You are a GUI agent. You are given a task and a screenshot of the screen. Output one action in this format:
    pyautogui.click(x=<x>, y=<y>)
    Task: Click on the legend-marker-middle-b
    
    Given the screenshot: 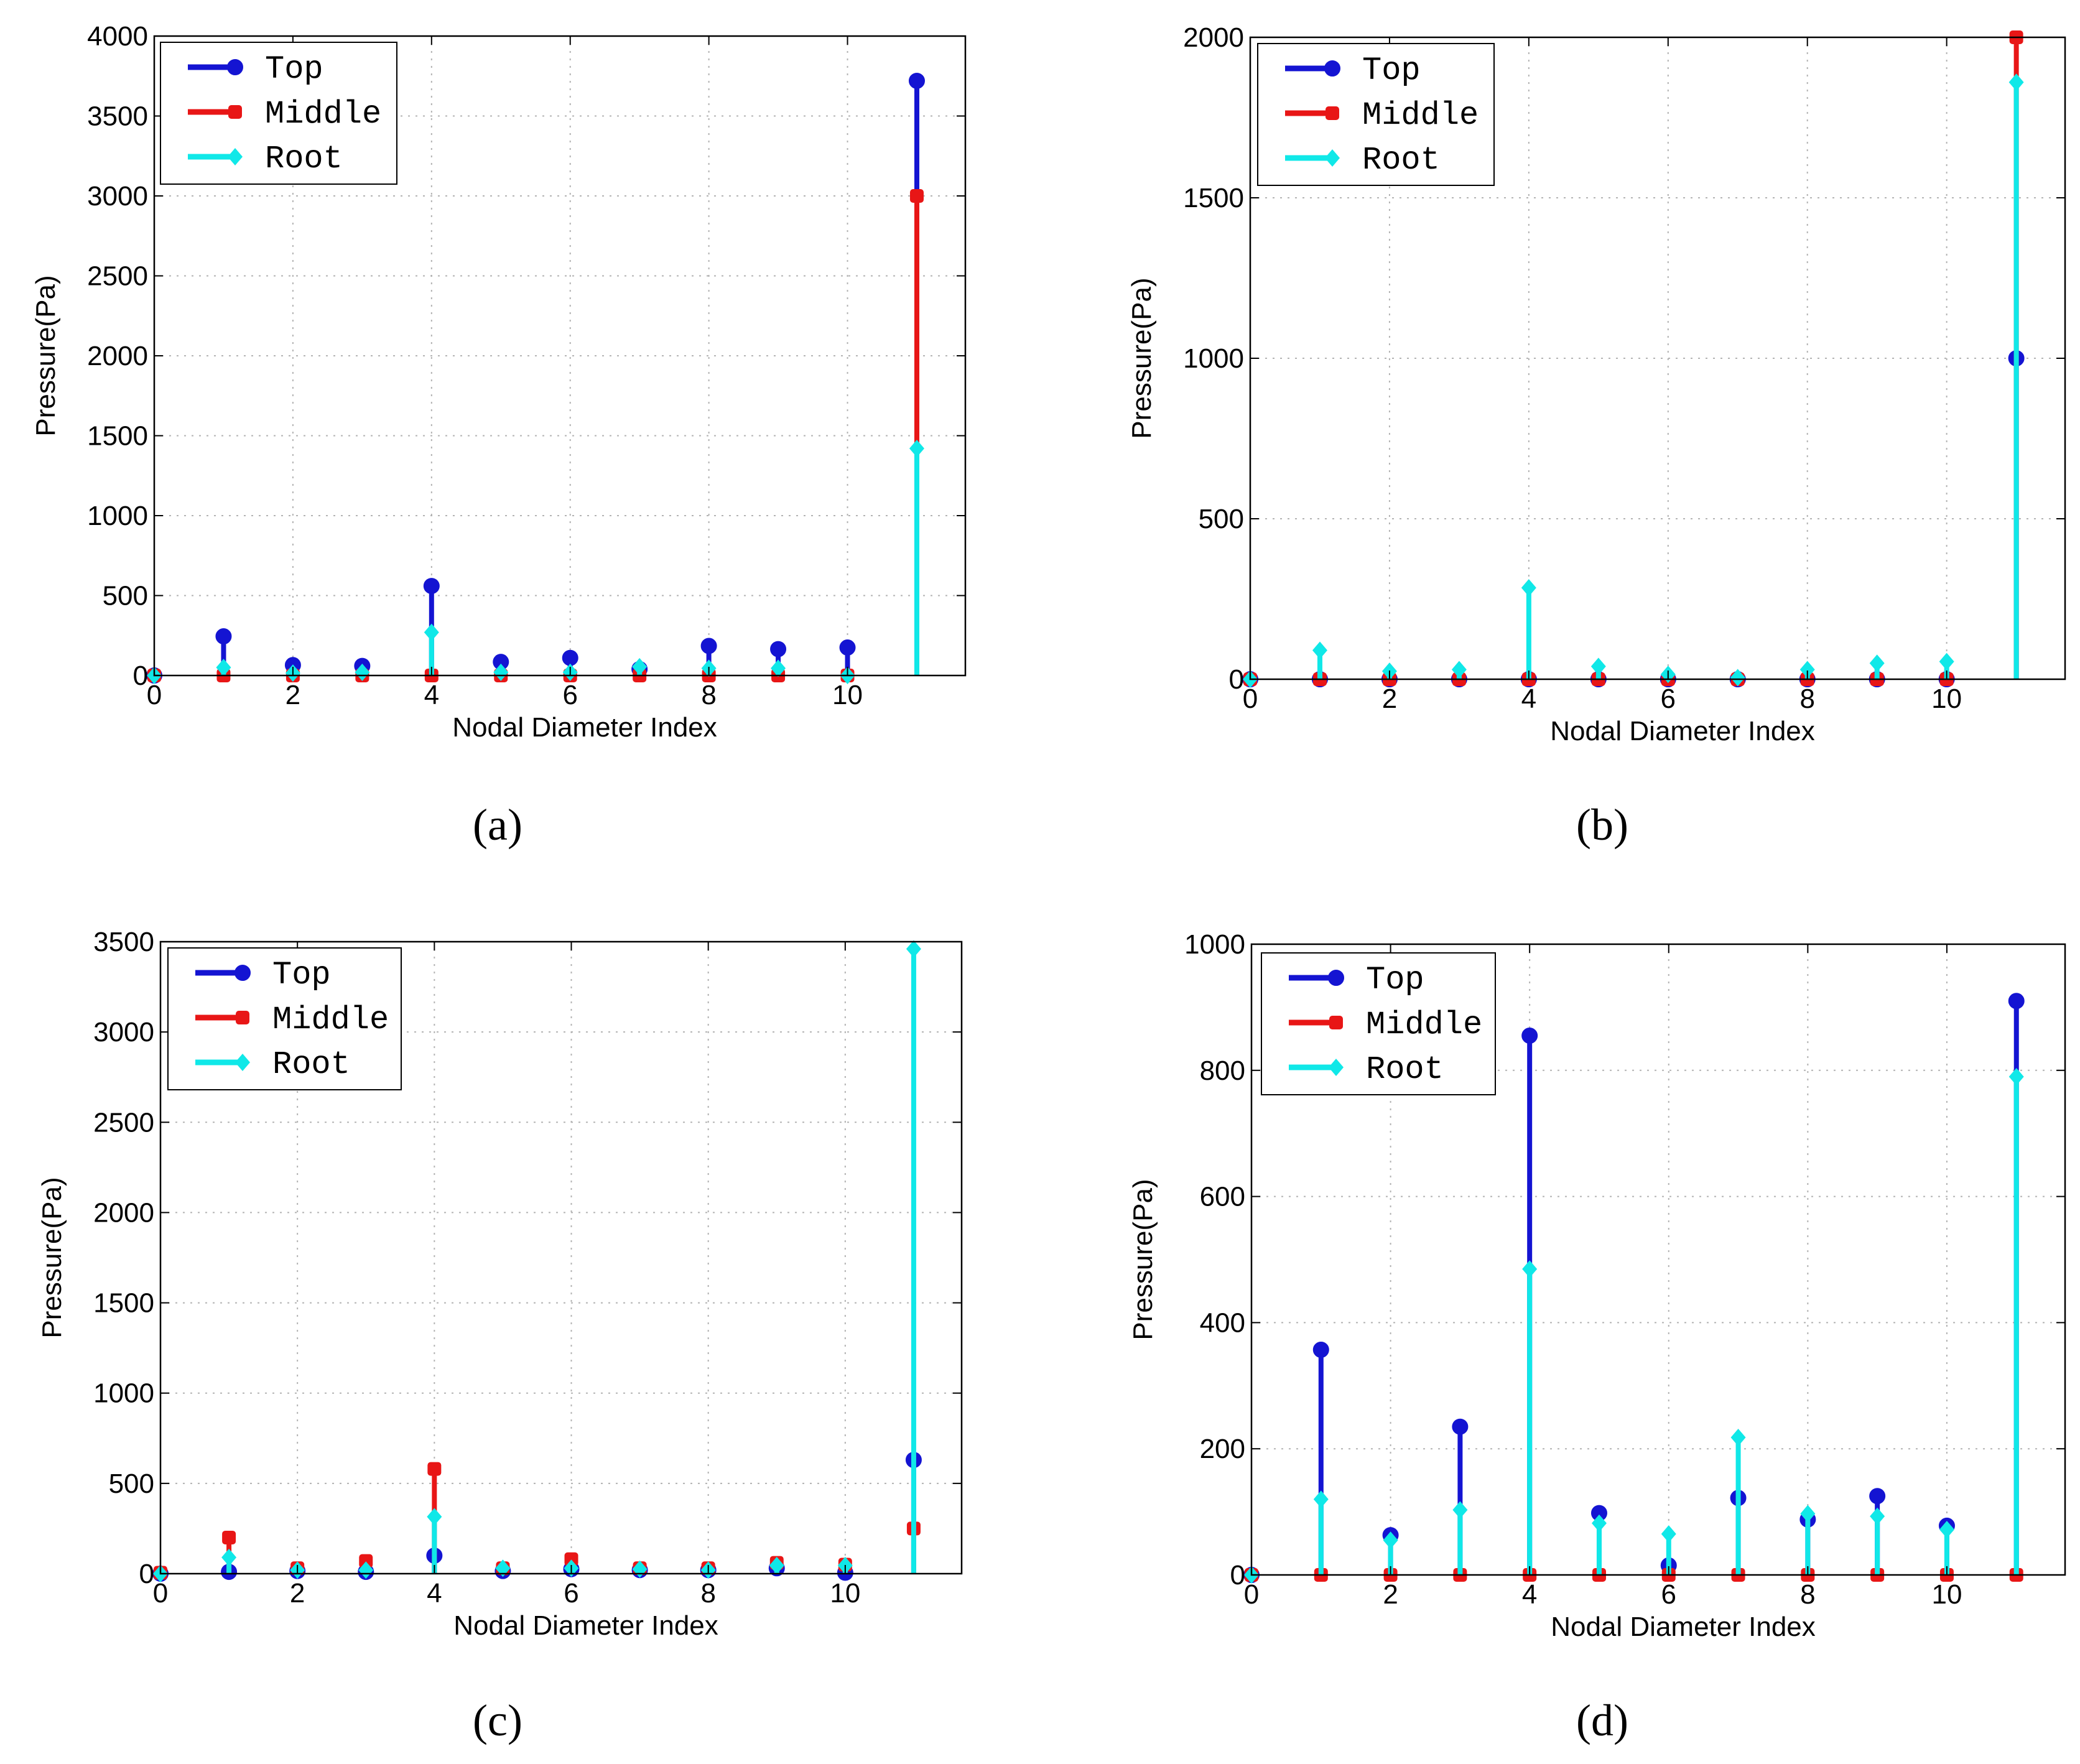 What is the action you would take?
    pyautogui.click(x=1332, y=113)
    